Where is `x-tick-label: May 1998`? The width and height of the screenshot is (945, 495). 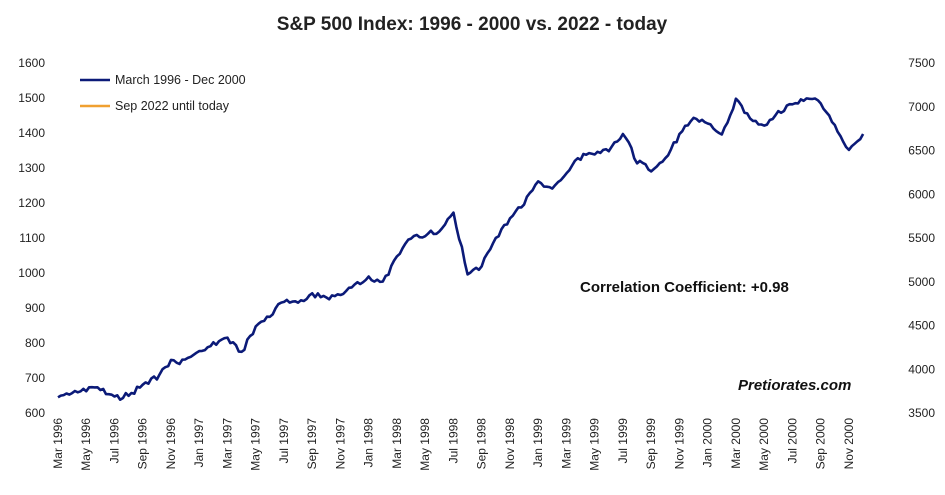 x-tick-label: May 1998 is located at coordinates (425, 444).